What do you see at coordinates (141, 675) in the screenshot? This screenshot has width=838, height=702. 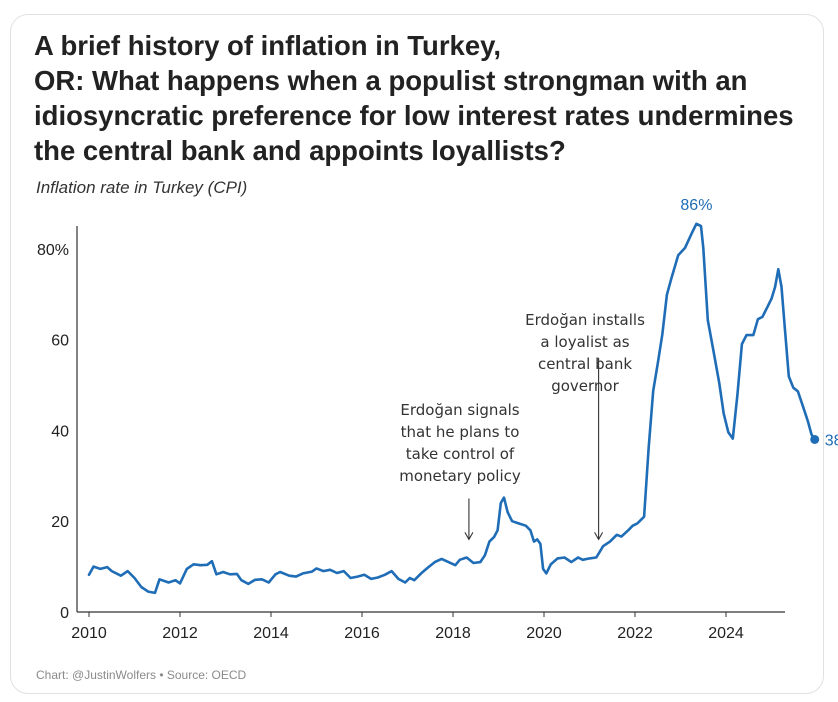 I see `chart-credit: Chart: @JustinWolfers • Source: OECD` at bounding box center [141, 675].